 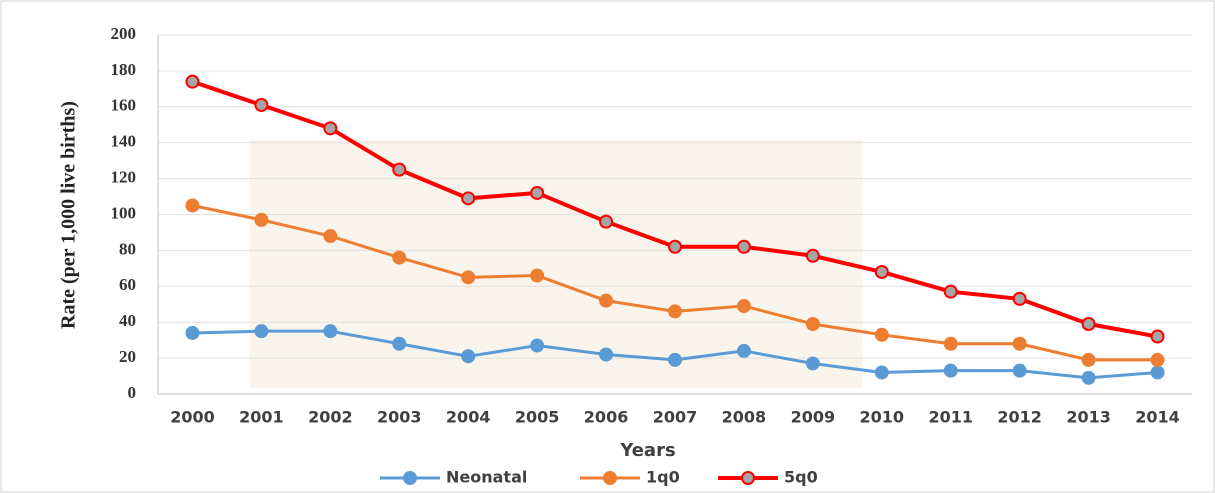 I want to click on x-tick-label: 2003, so click(x=399, y=417).